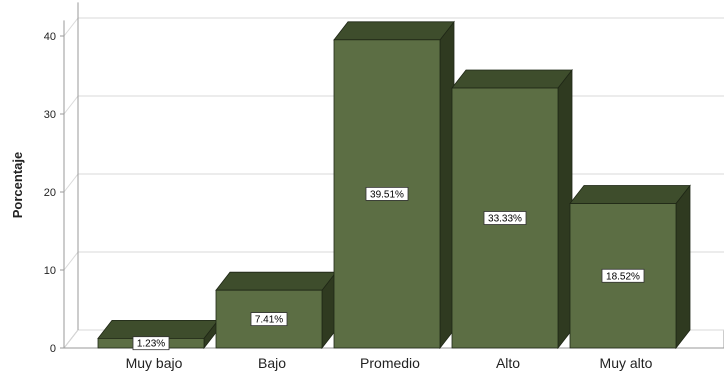 The image size is (724, 372). I want to click on y-axis-title: Porcentaje, so click(17, 185).